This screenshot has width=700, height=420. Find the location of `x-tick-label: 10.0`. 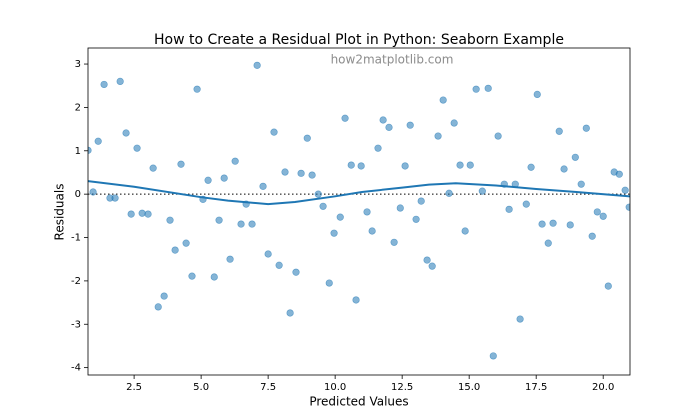

x-tick-label: 10.0 is located at coordinates (335, 387).